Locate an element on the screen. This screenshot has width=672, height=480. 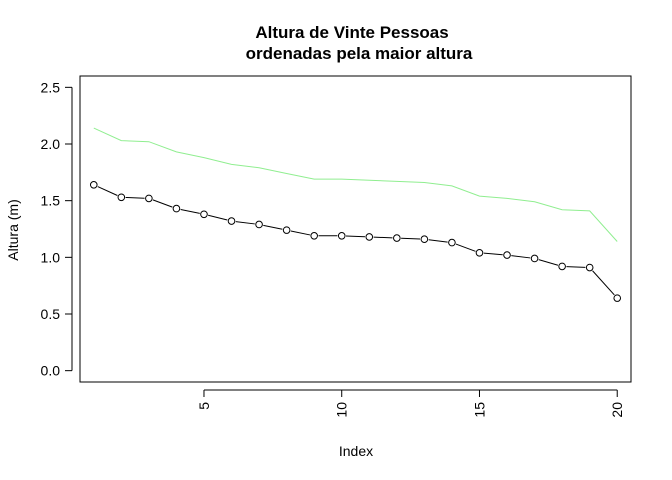
y-axis-label: Altura (m) is located at coordinates (13, 229).